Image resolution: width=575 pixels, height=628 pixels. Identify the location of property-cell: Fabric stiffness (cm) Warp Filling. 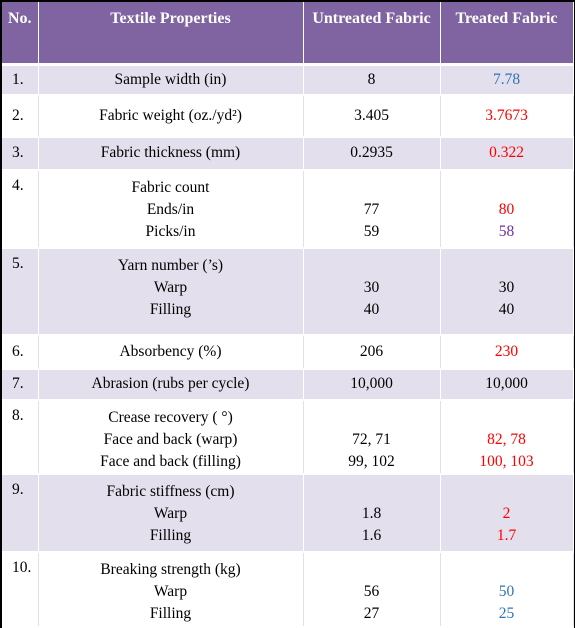
(171, 513).